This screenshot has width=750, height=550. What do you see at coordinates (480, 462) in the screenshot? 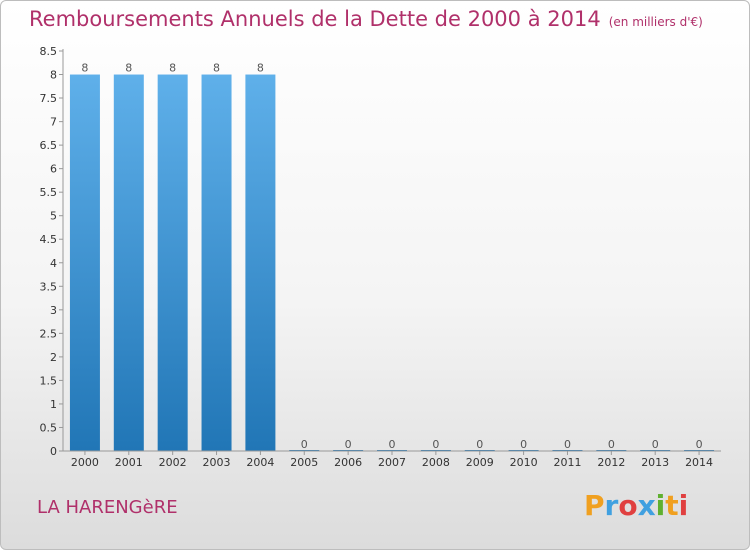
I see `x-tick-label: 2009` at bounding box center [480, 462].